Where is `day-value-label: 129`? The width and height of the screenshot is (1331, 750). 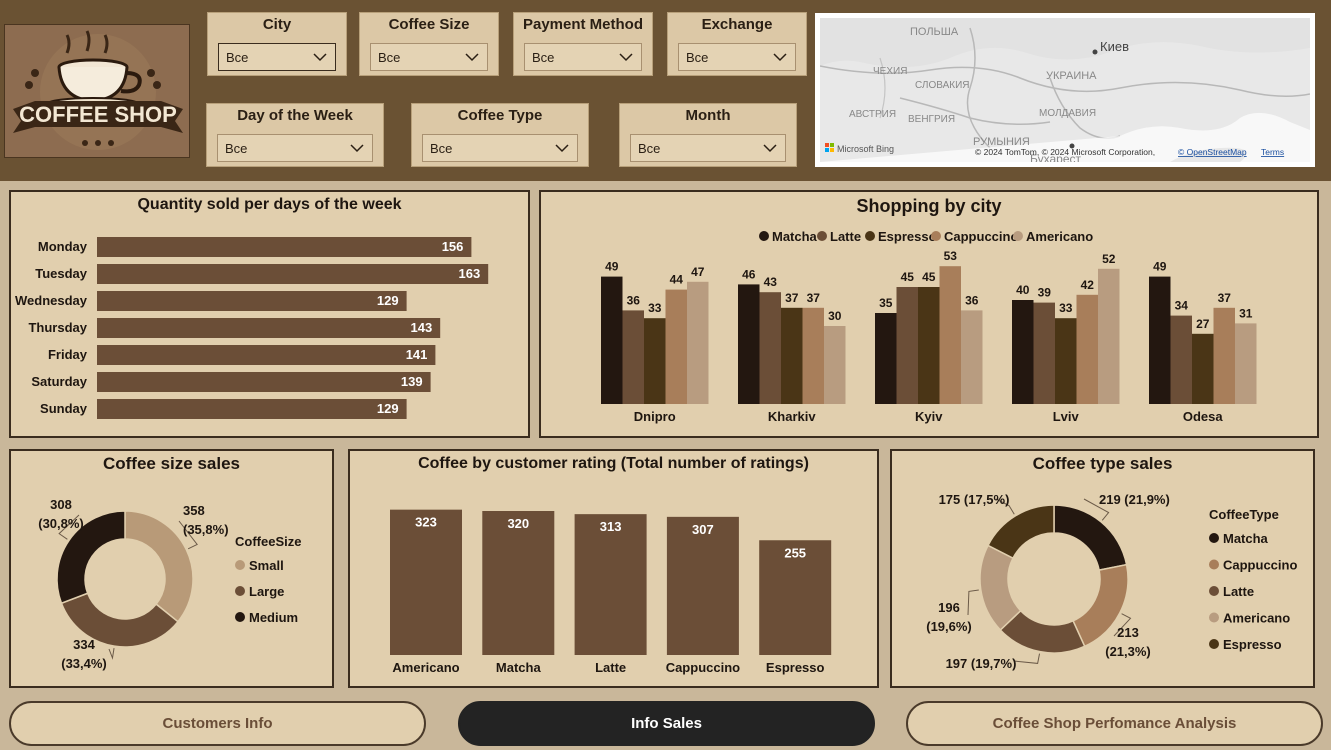
day-value-label: 129 is located at coordinates (388, 408).